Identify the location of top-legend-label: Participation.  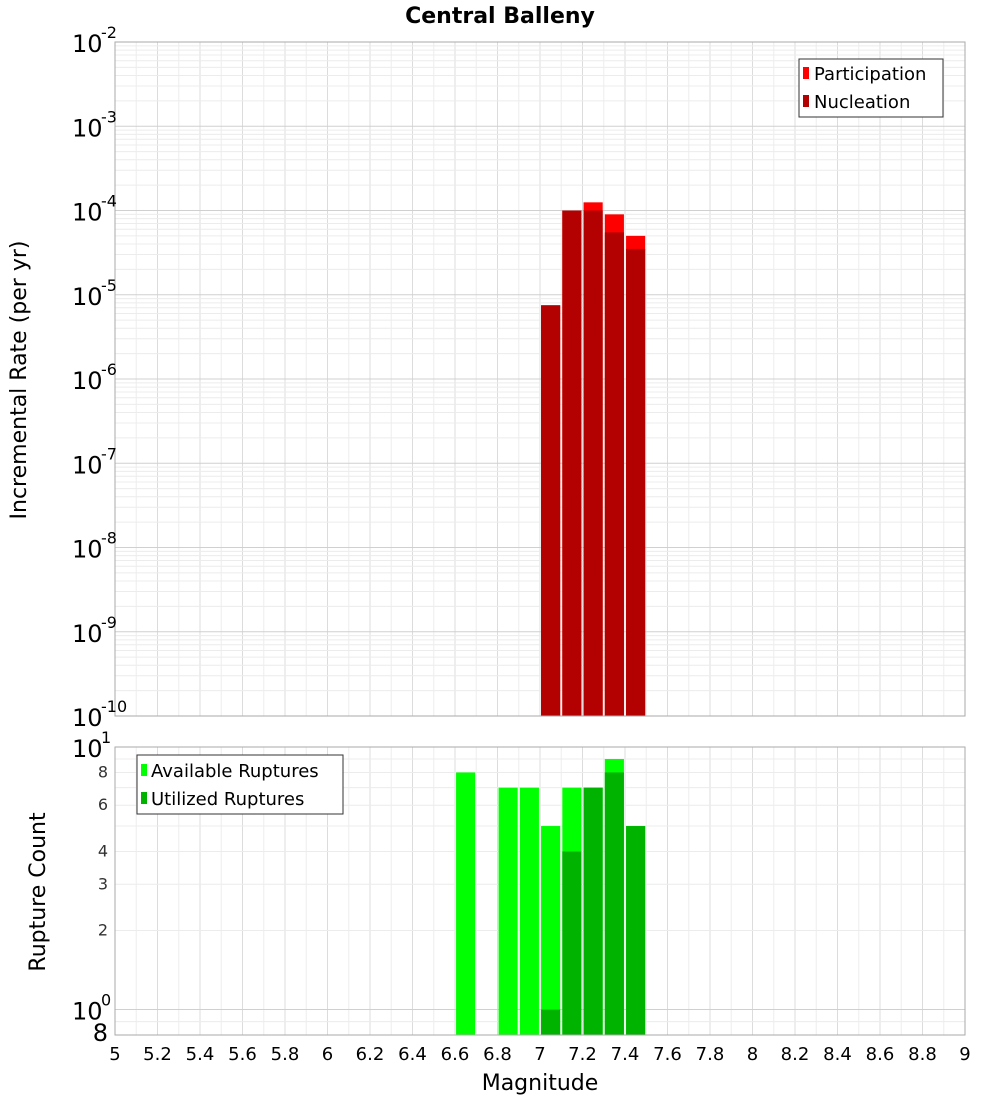
(870, 74).